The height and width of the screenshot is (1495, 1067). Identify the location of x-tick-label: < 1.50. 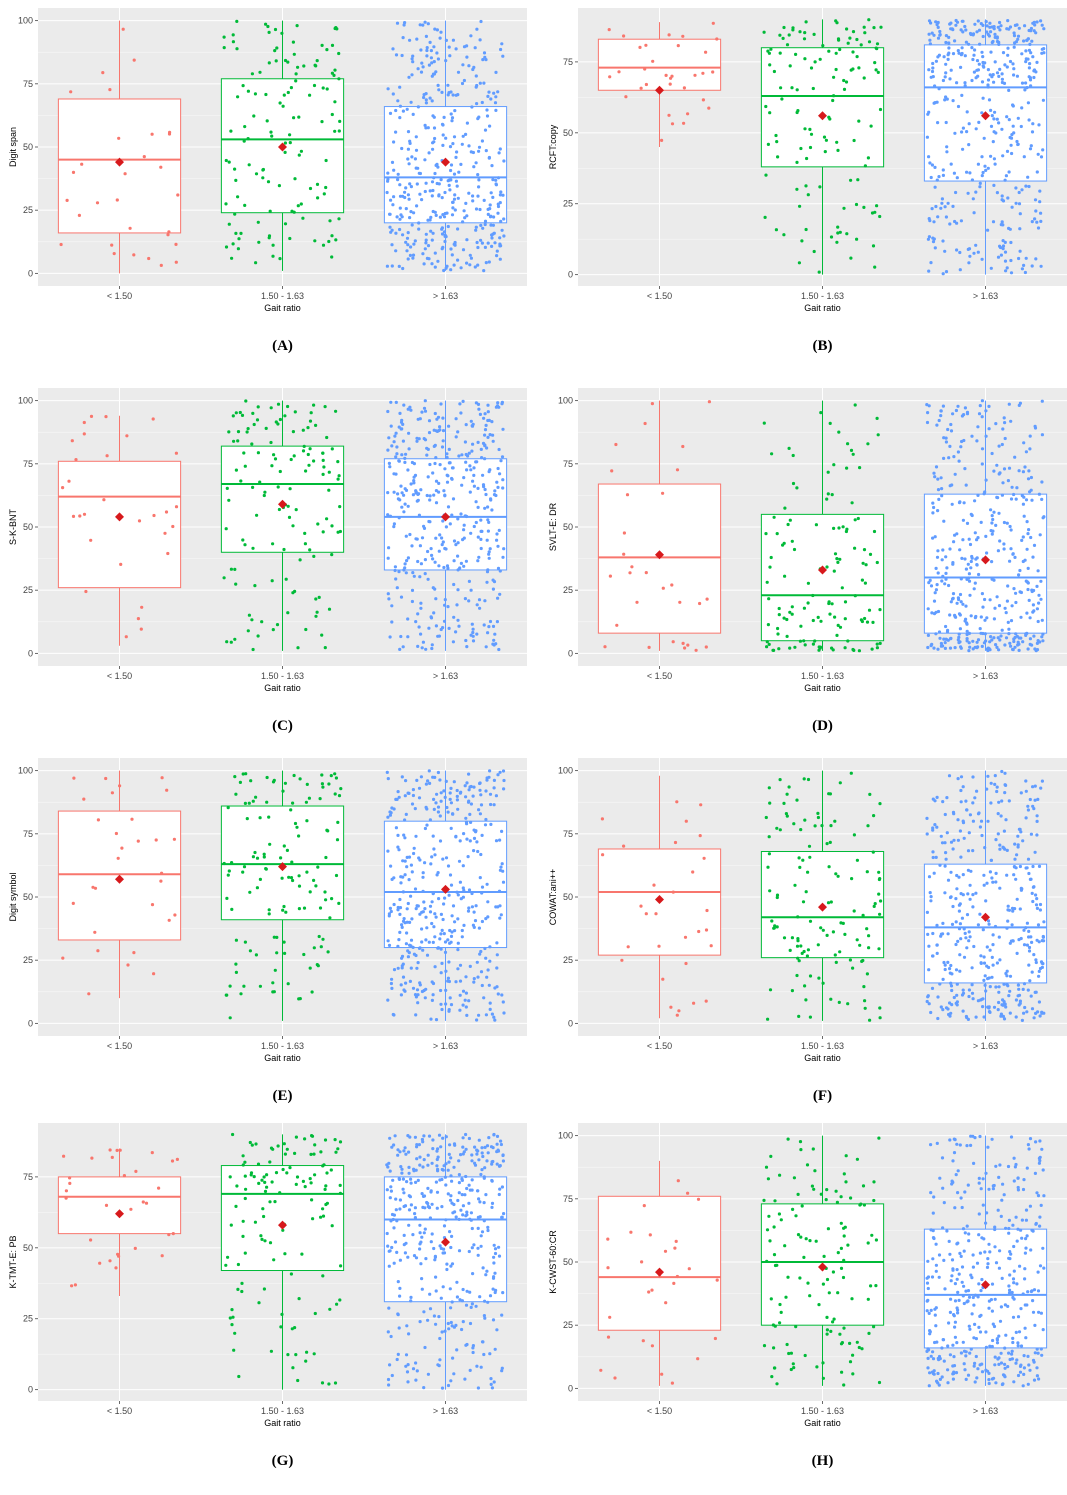
(119, 676).